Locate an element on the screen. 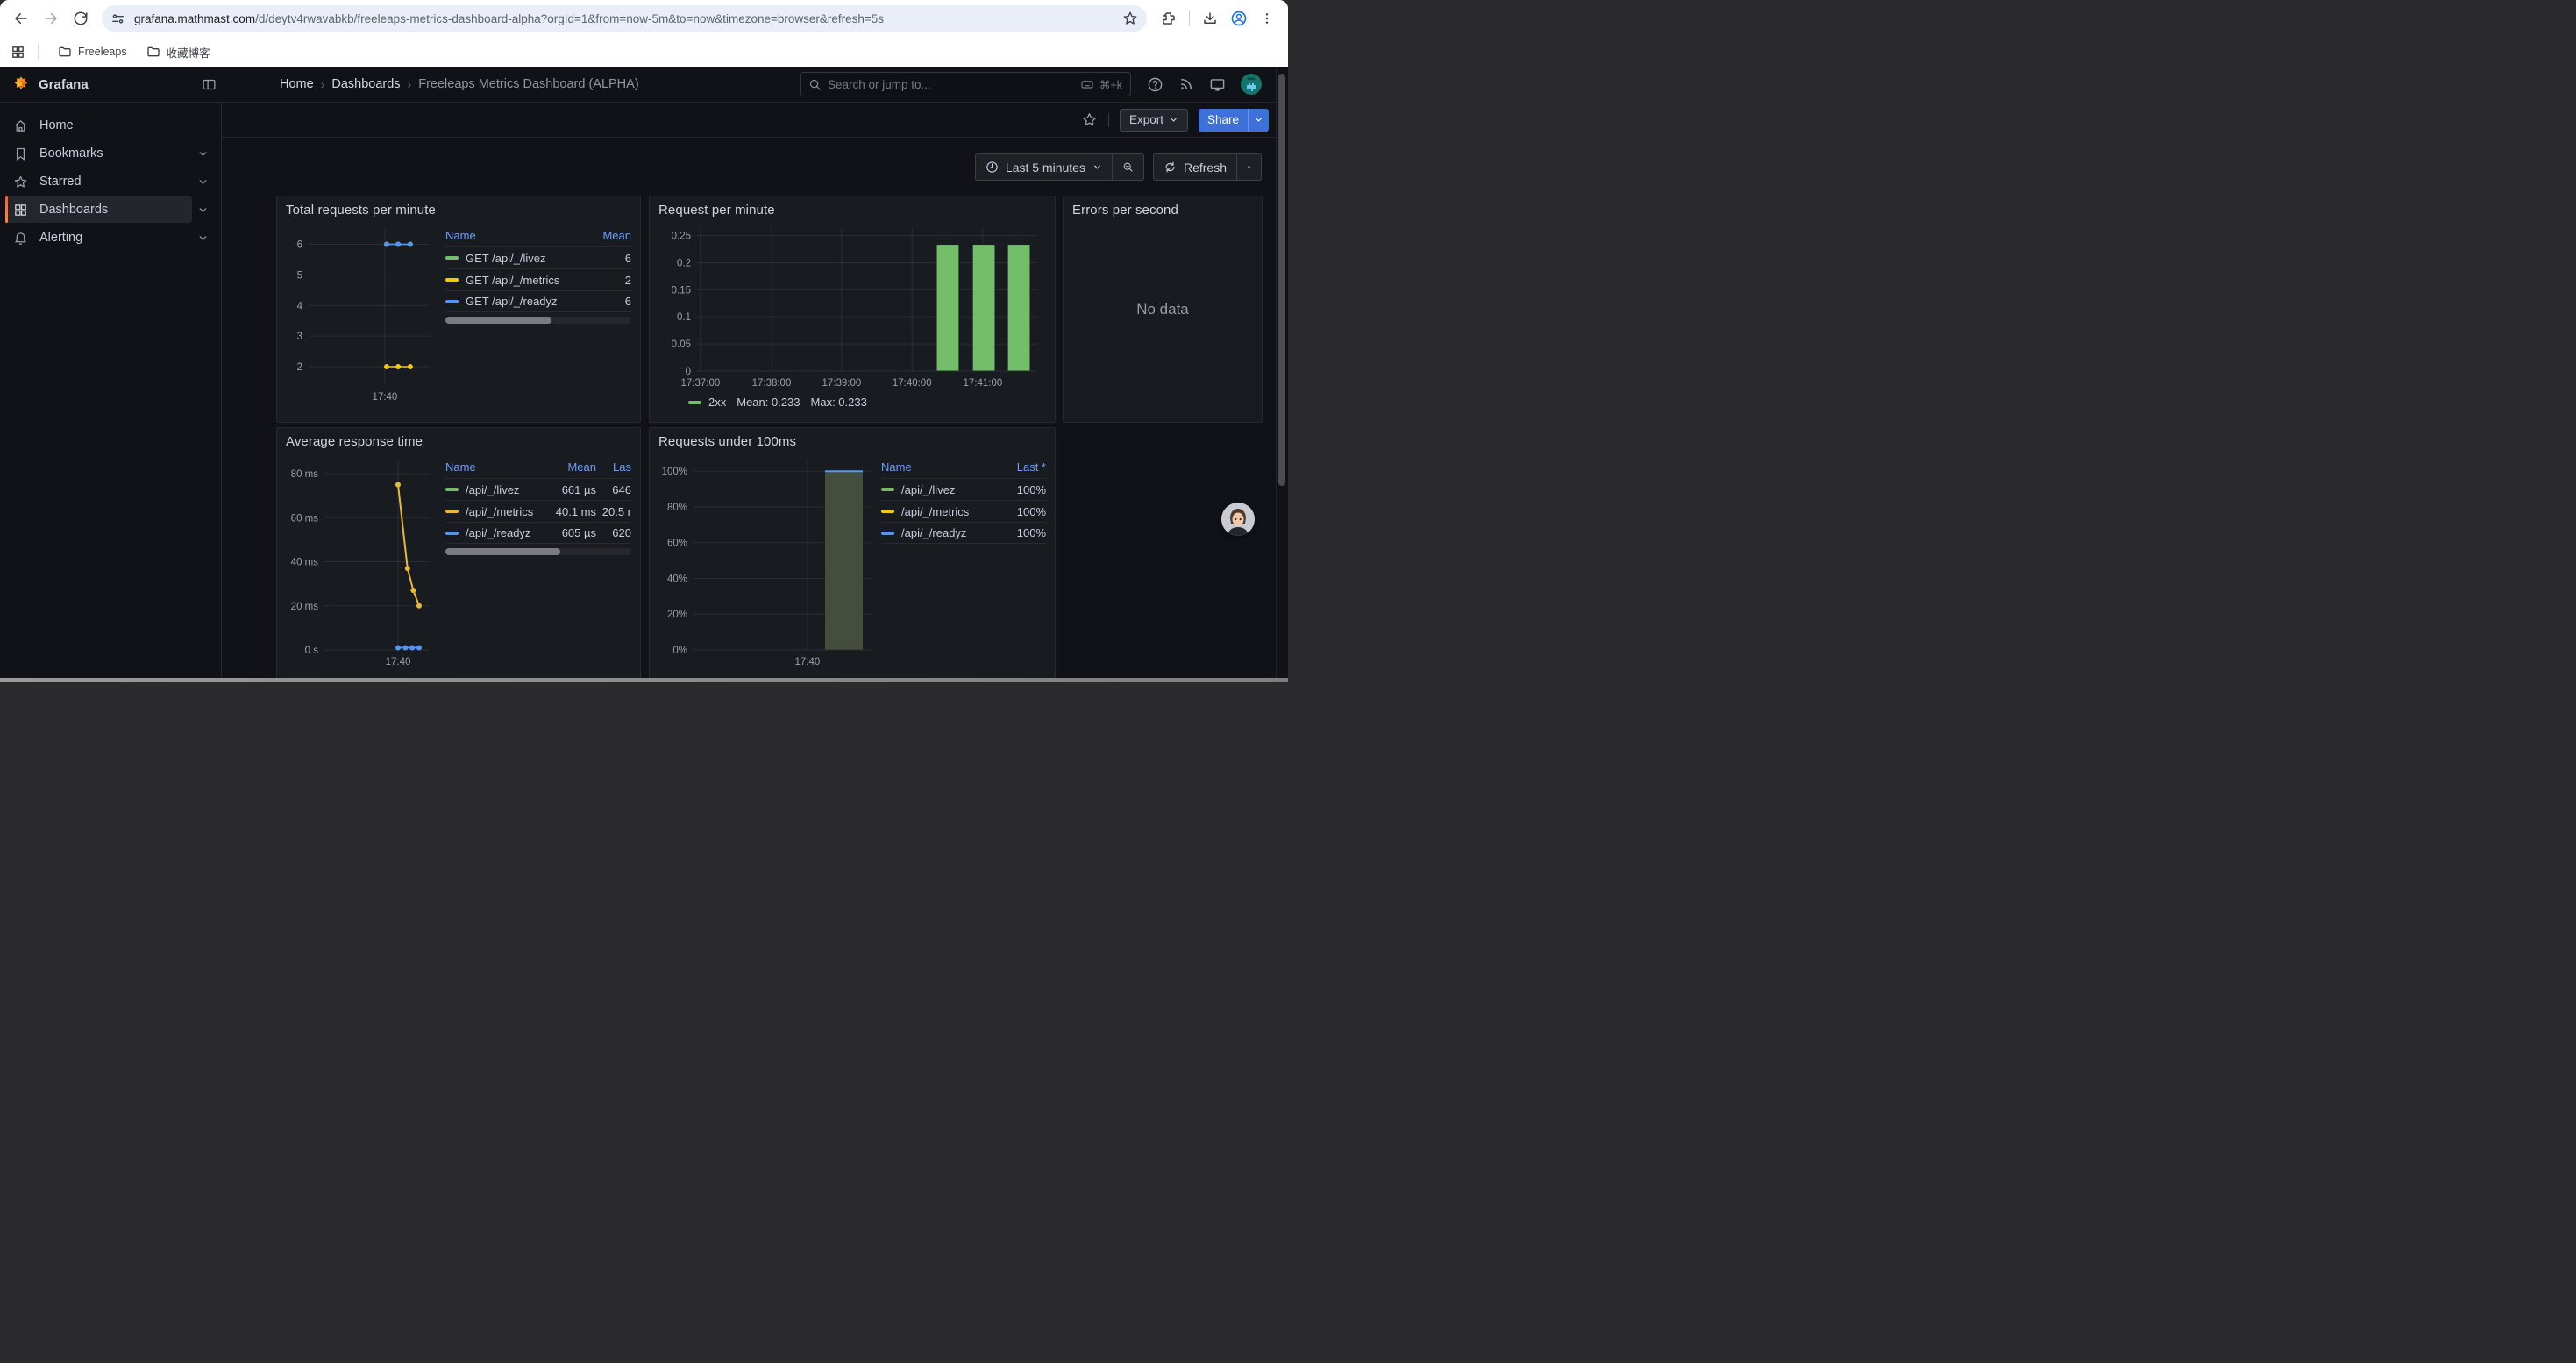  sidebar-item-bookmarks: Bookmarks is located at coordinates (110, 153).